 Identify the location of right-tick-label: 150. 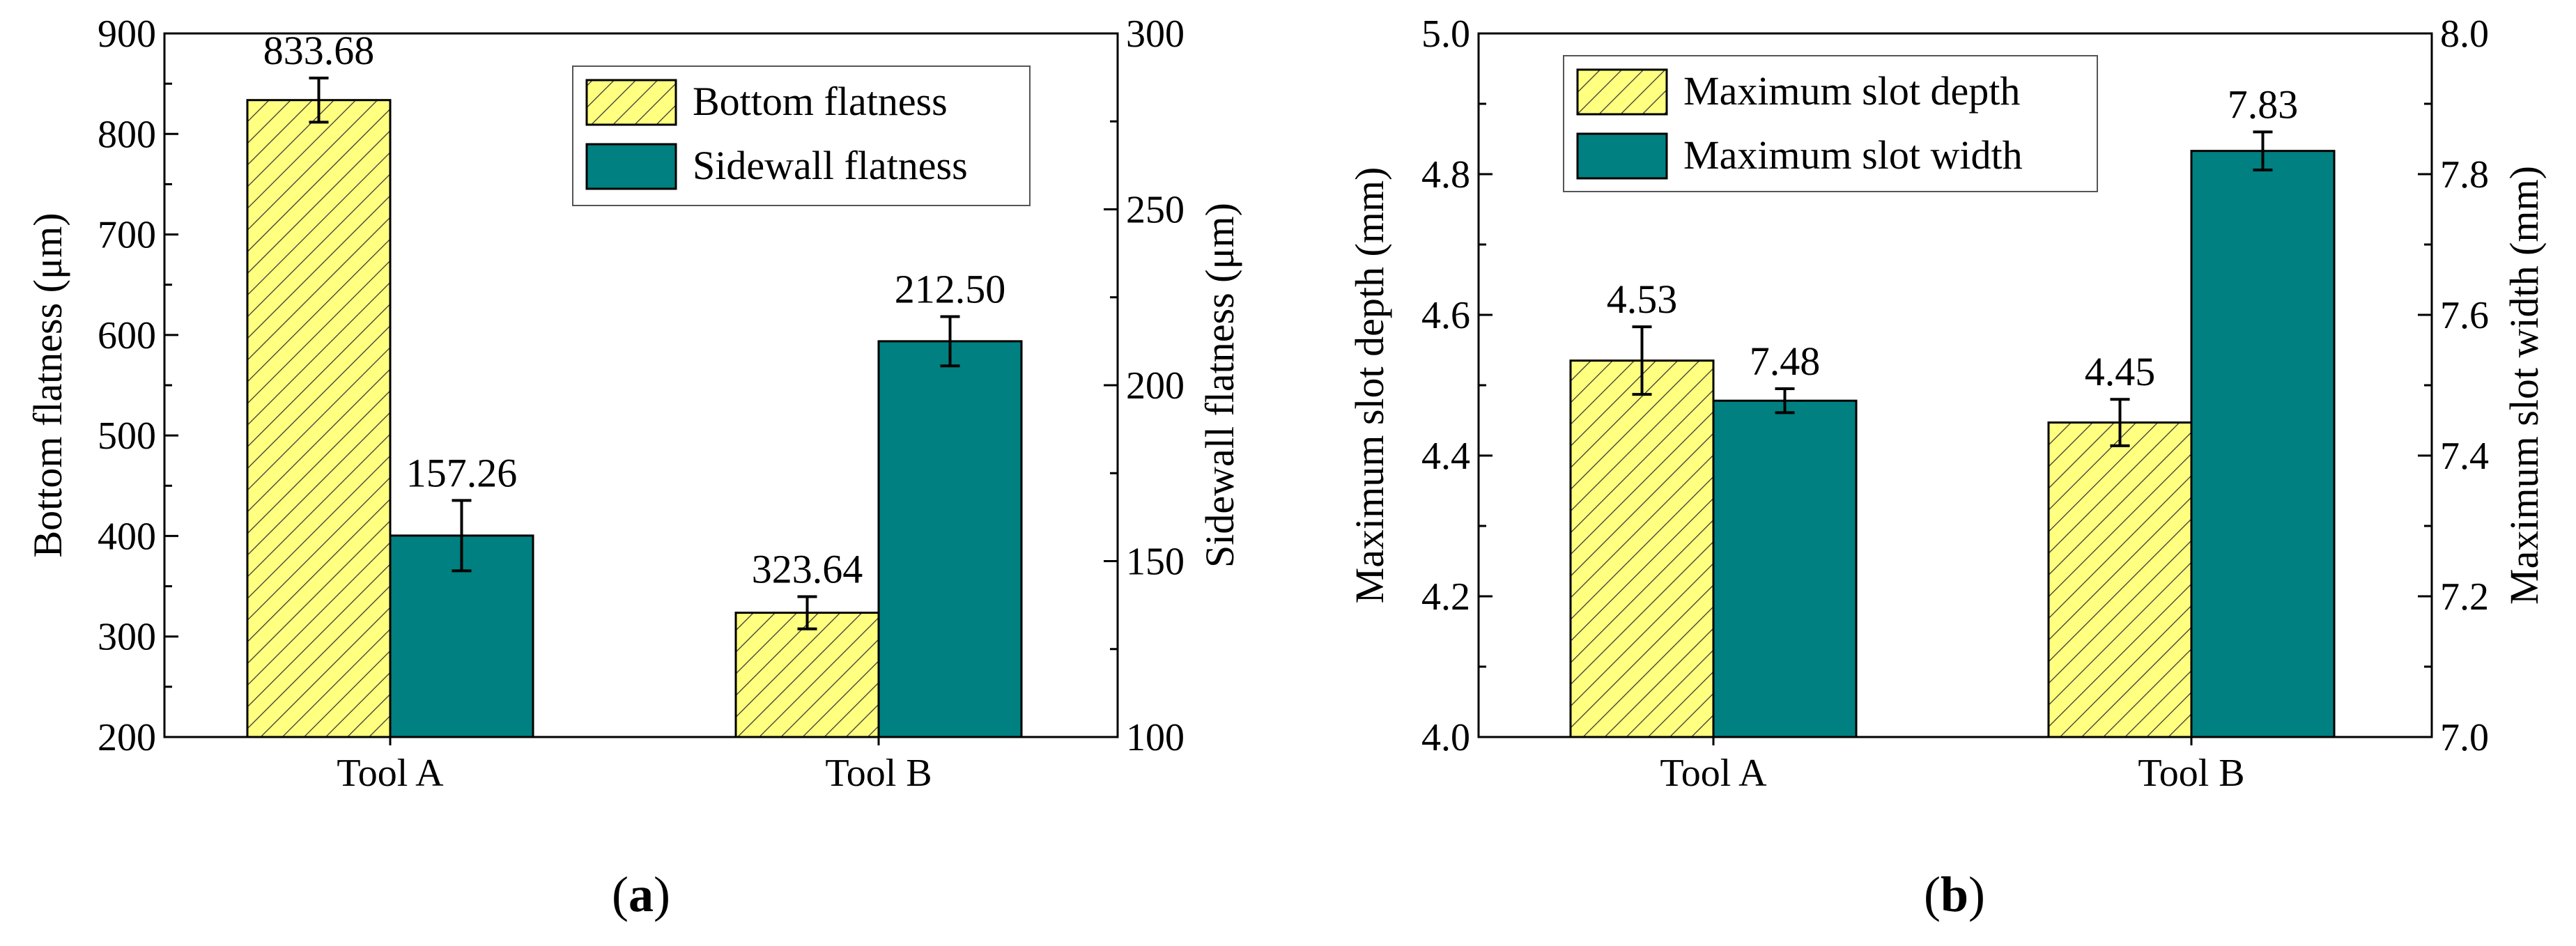
(1155, 562).